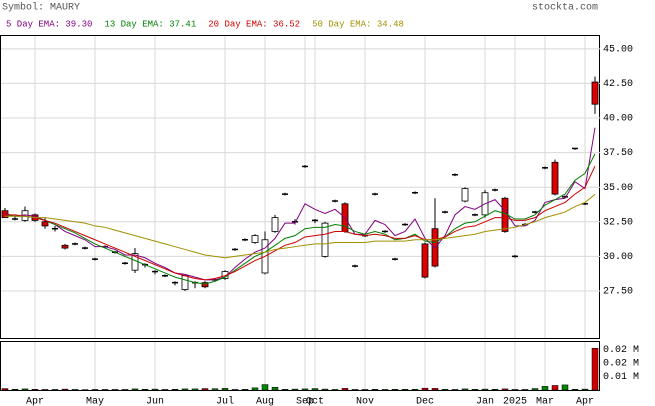 This screenshot has height=406, width=655. I want to click on source: stockta.com, so click(565, 8).